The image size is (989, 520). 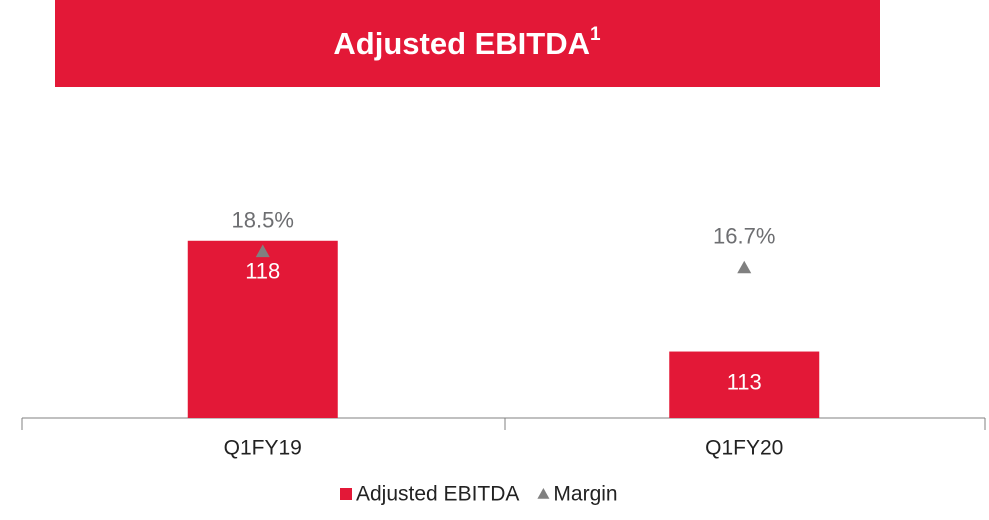 What do you see at coordinates (461, 43) in the screenshot?
I see `title-text: Adjusted EBITDA` at bounding box center [461, 43].